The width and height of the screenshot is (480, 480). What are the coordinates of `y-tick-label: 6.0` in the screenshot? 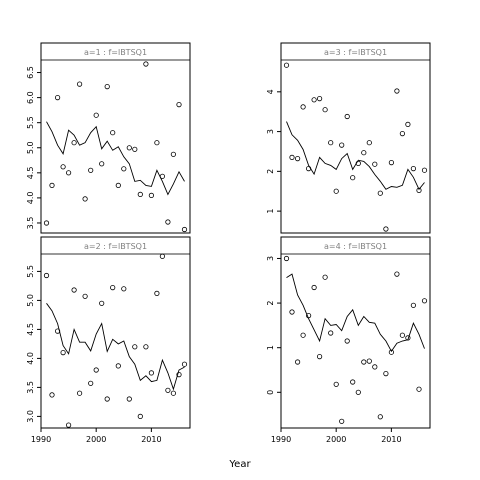 It's located at (30, 97).